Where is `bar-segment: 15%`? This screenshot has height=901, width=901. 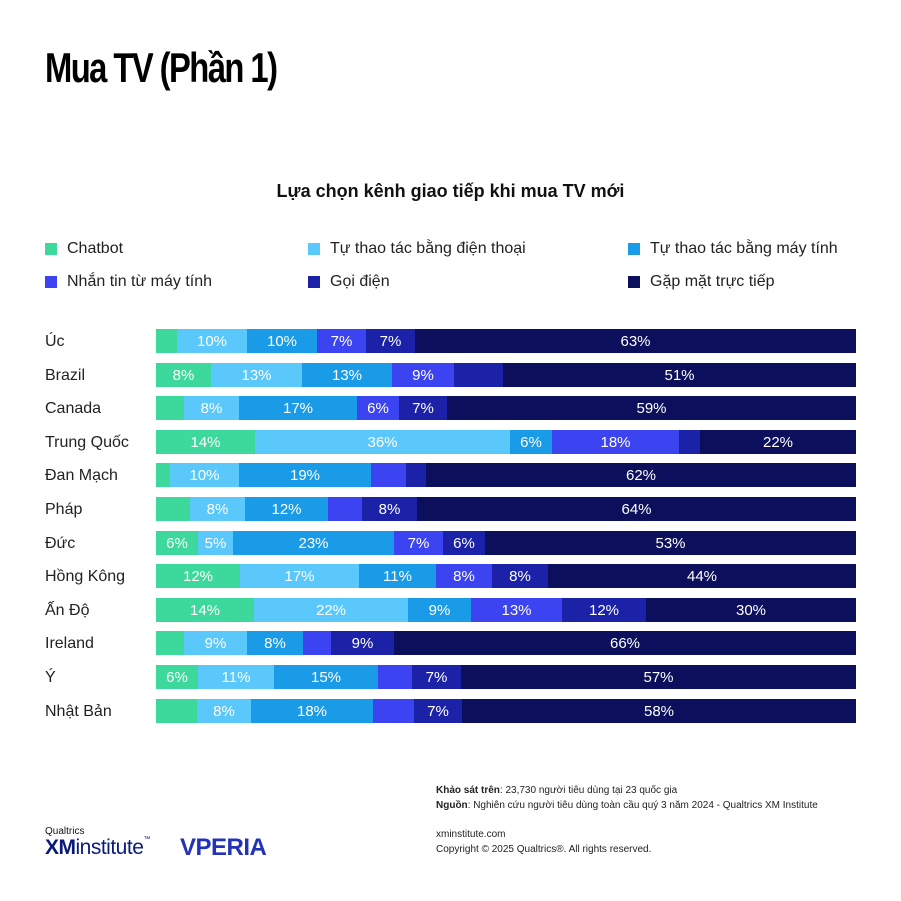
bar-segment: 15% is located at coordinates (326, 677).